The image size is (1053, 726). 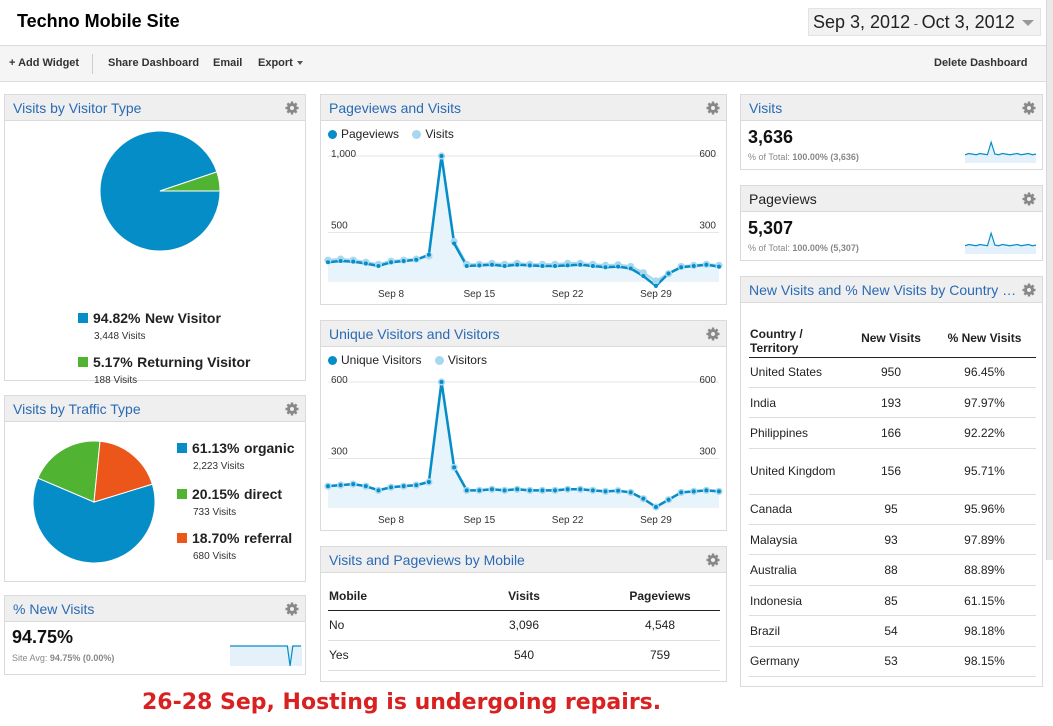 What do you see at coordinates (773, 570) in the screenshot?
I see `table-cell: Australia` at bounding box center [773, 570].